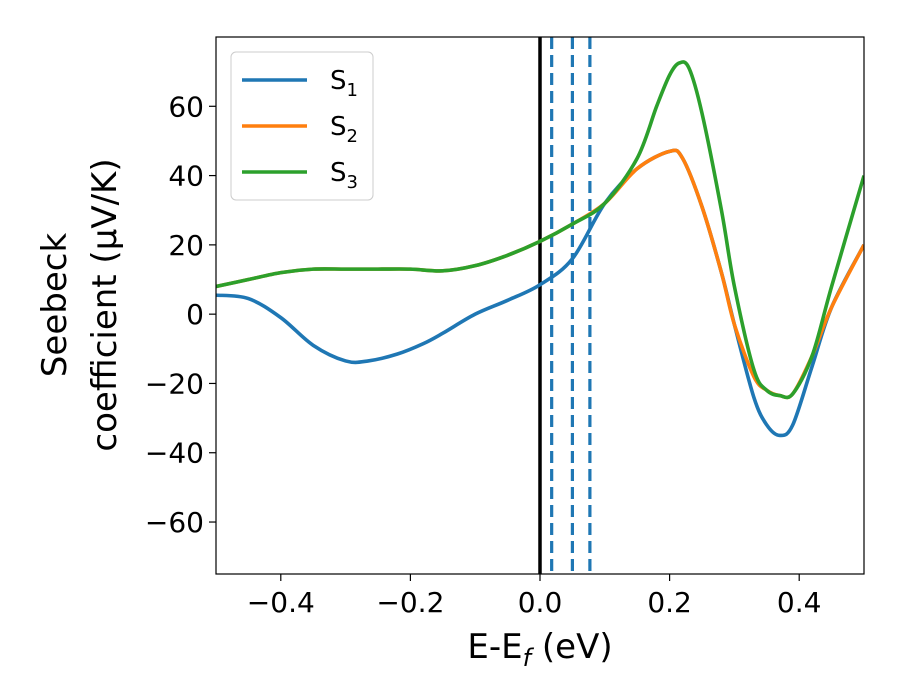  What do you see at coordinates (174, 383) in the screenshot?
I see `y-tick-label: −20` at bounding box center [174, 383].